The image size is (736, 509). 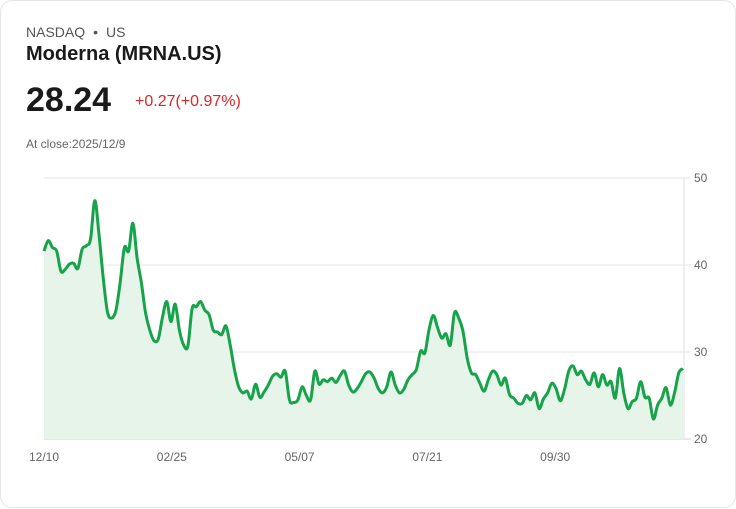 What do you see at coordinates (69, 100) in the screenshot?
I see `current-price: 28.24` at bounding box center [69, 100].